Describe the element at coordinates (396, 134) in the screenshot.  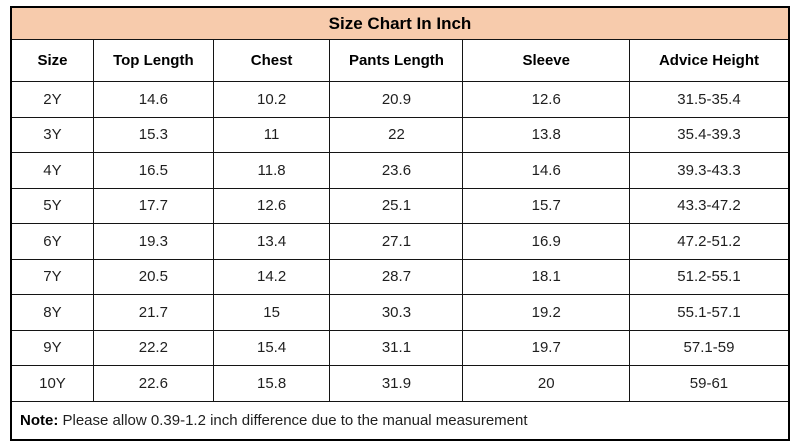
I see `pants-length-cell: 22` at that location.